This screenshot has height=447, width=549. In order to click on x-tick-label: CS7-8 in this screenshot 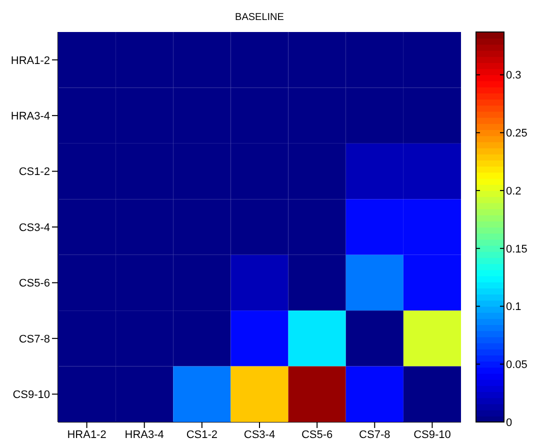, I will do `click(374, 434)`.